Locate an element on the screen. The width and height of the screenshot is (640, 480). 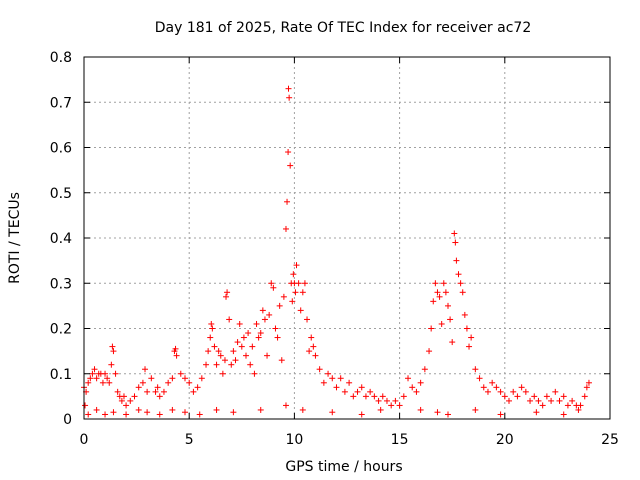
x-axis-label: GPS time / hours is located at coordinates (343, 467).